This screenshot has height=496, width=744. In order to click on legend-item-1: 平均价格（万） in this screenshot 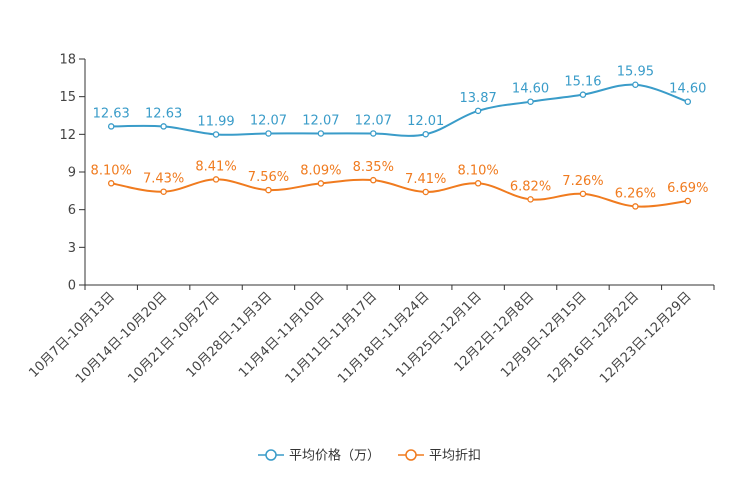, I will do `click(319, 456)`.